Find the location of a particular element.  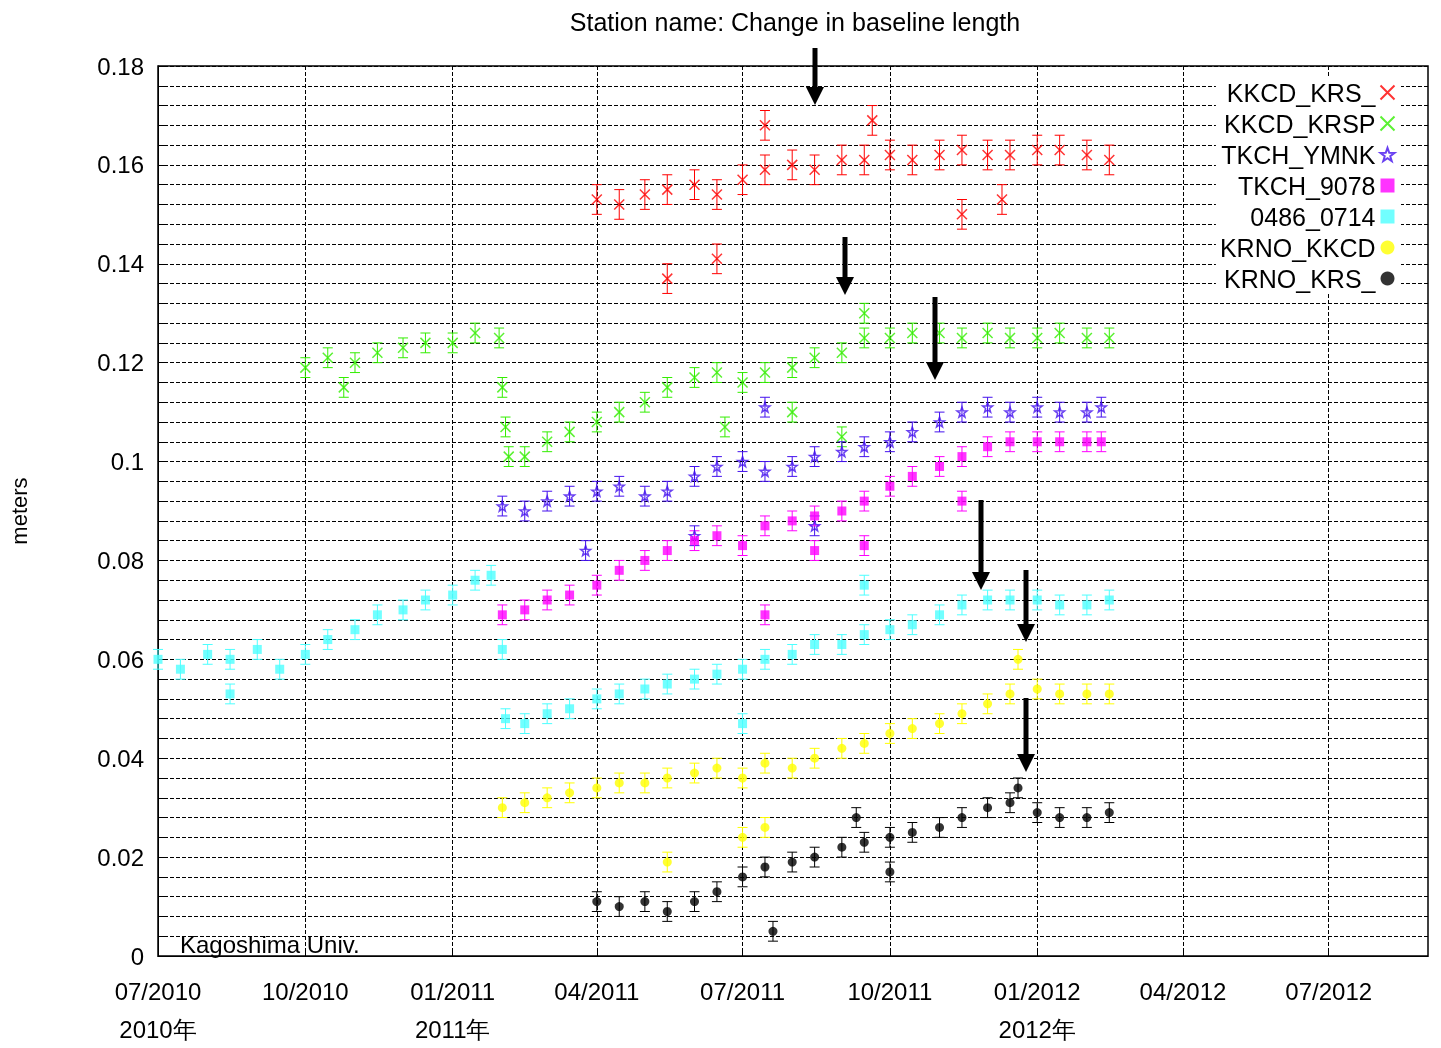

x-tick-label: 10/2010 is located at coordinates (305, 991).